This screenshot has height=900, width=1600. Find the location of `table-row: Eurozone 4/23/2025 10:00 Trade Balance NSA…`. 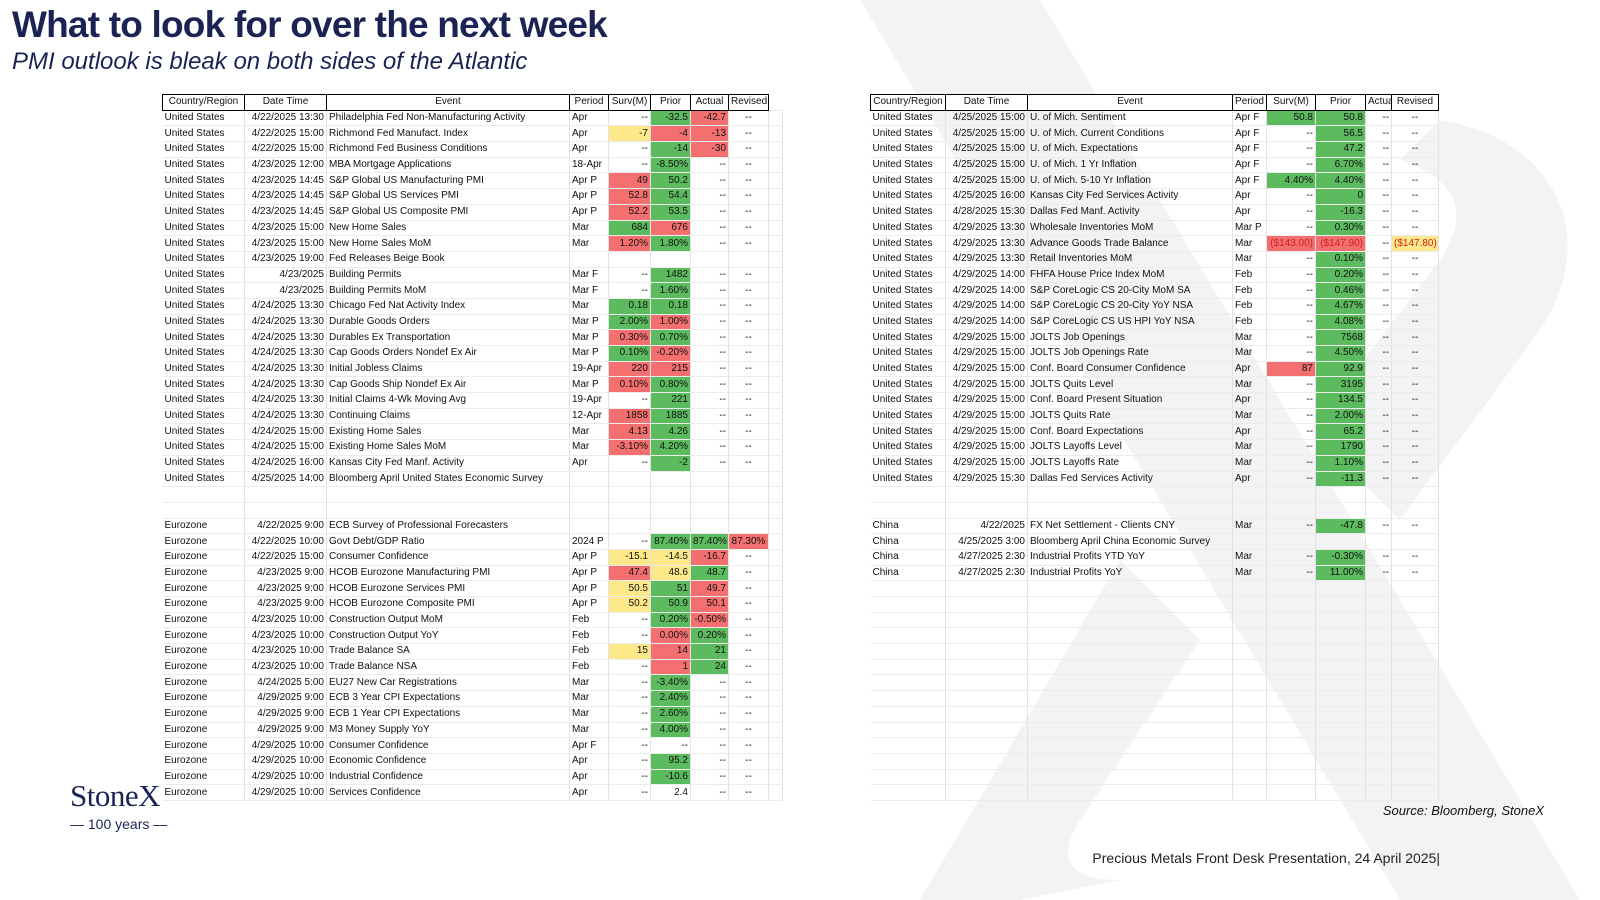

table-row: Eurozone 4/23/2025 10:00 Trade Balance NSA… is located at coordinates (472, 667).